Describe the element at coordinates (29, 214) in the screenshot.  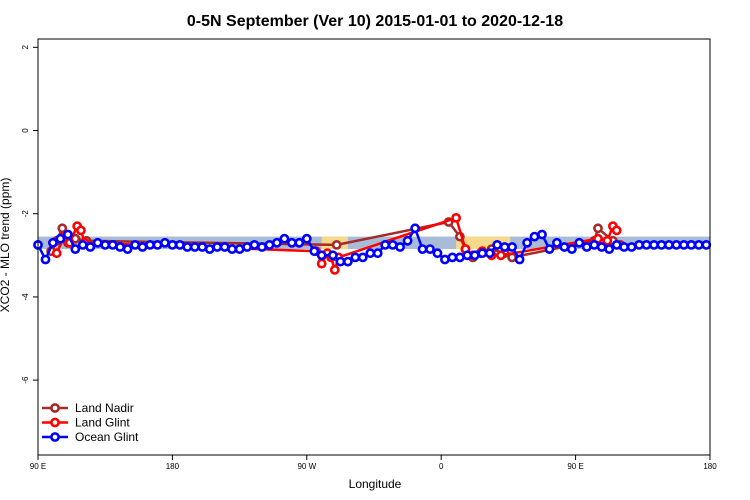
I see `y-axis-ticks: 2 0 -2 -4 -6` at that location.